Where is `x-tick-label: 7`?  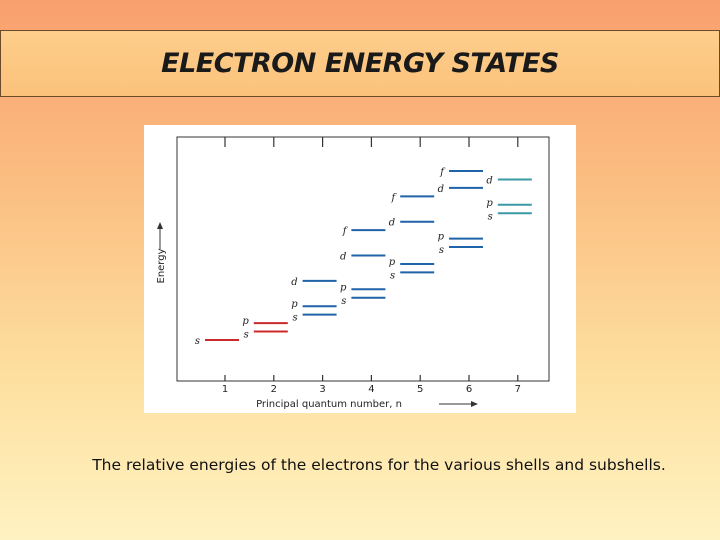
x-tick-label: 7 is located at coordinates (518, 389).